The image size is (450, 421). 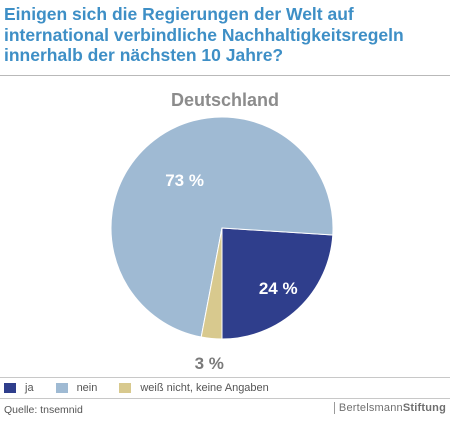 I want to click on legend-label-1: ja, so click(x=29, y=388).